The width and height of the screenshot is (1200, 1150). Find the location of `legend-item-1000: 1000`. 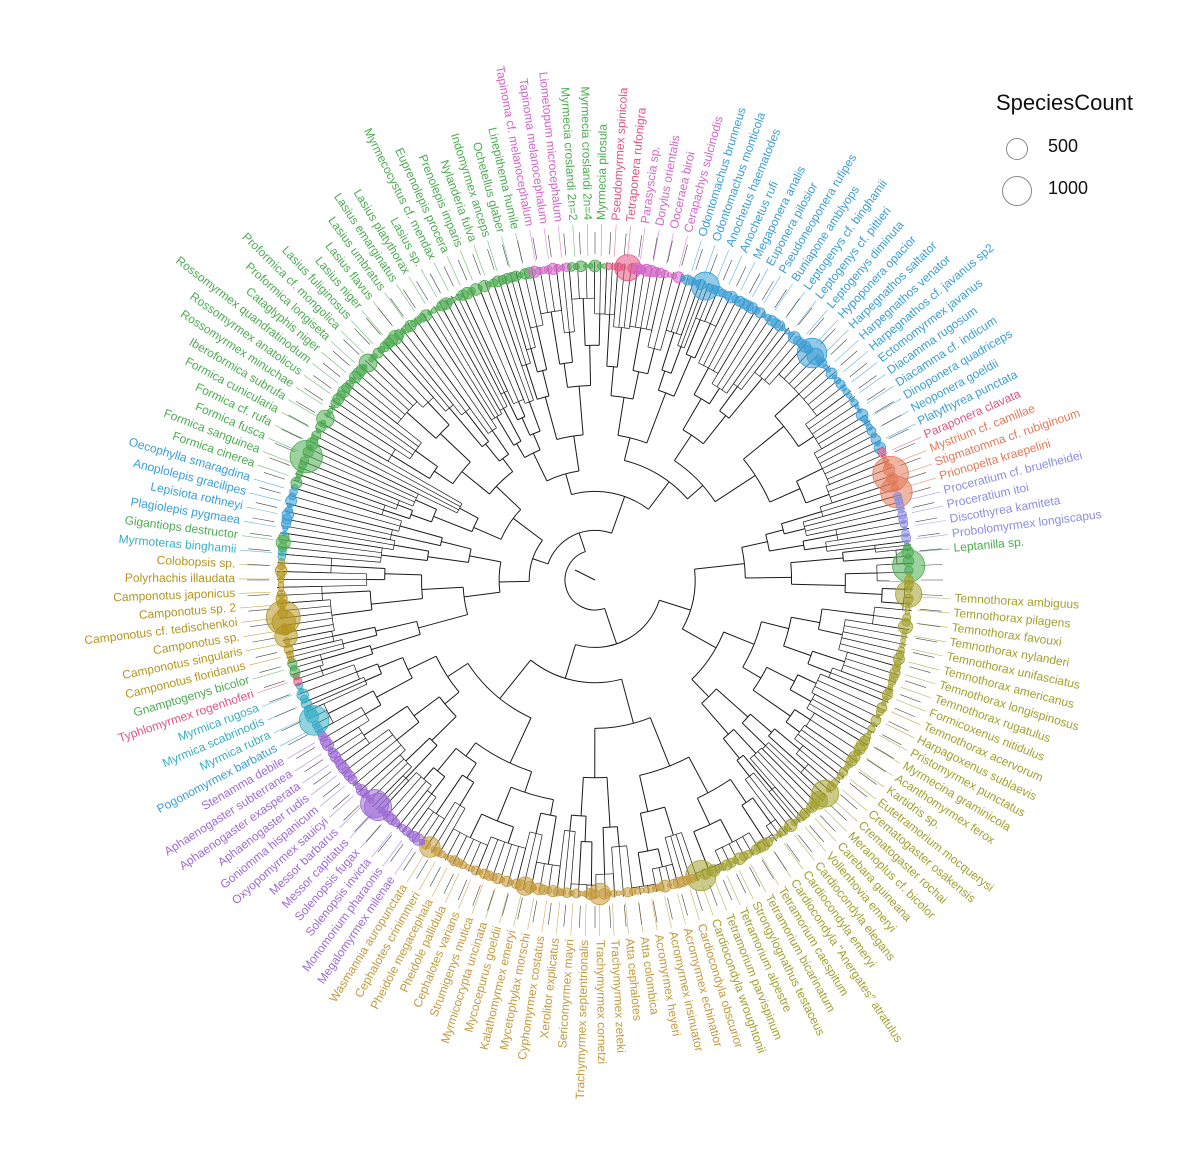

legend-item-1000: 1000 is located at coordinates (1095, 196).